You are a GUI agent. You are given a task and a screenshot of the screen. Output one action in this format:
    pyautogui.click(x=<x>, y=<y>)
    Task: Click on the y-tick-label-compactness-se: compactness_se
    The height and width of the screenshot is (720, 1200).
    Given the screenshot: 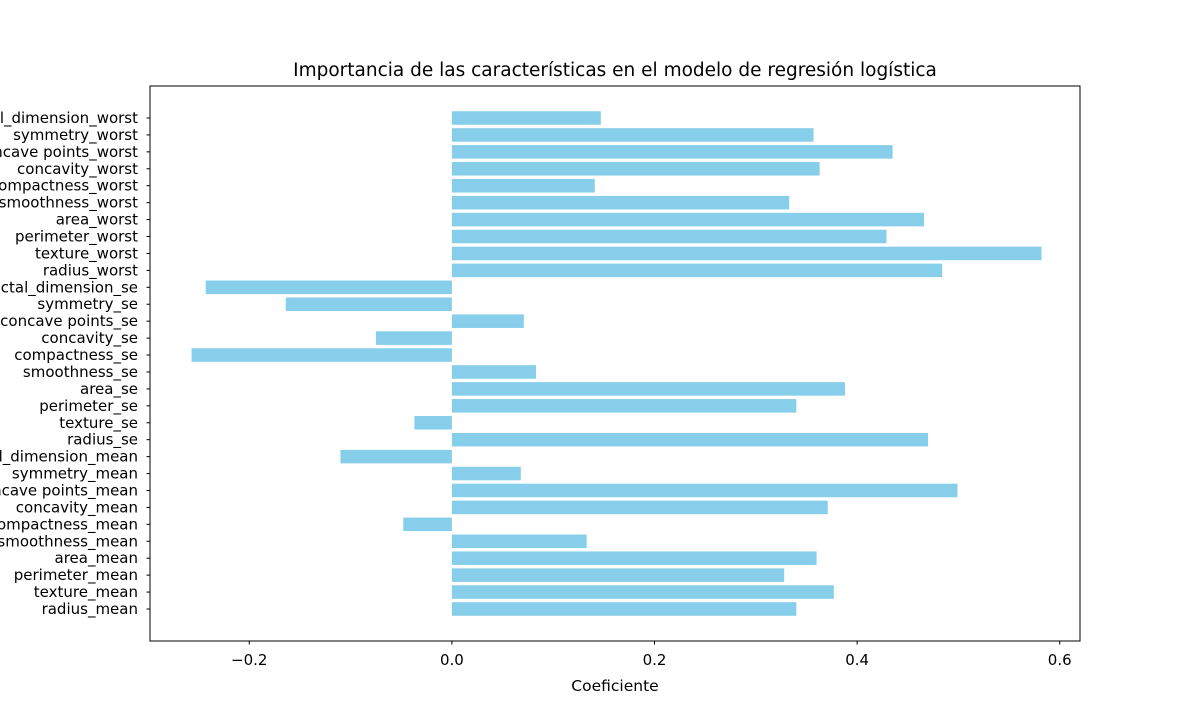 What is the action you would take?
    pyautogui.click(x=76, y=355)
    